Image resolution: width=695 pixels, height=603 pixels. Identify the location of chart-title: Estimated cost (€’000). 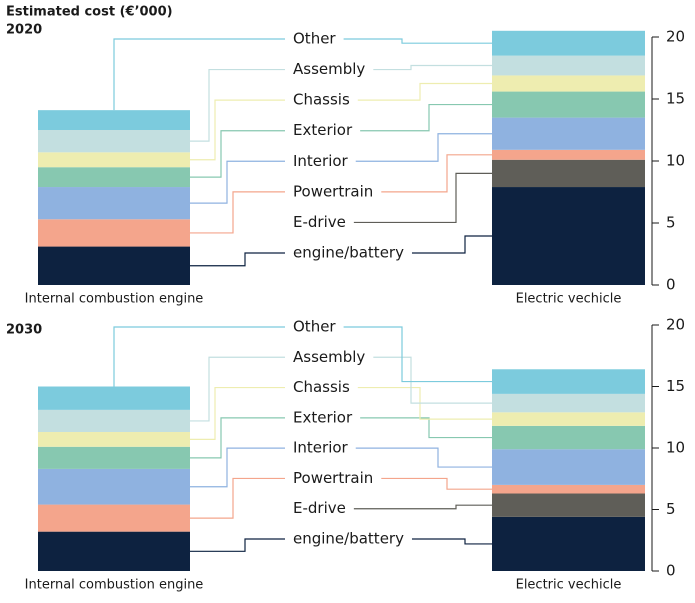
(89, 12).